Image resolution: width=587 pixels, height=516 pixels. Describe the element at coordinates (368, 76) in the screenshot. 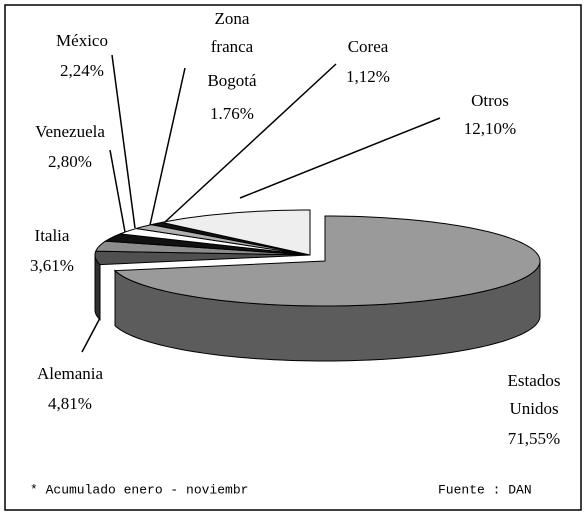

I see `value-label: 1,12%` at that location.